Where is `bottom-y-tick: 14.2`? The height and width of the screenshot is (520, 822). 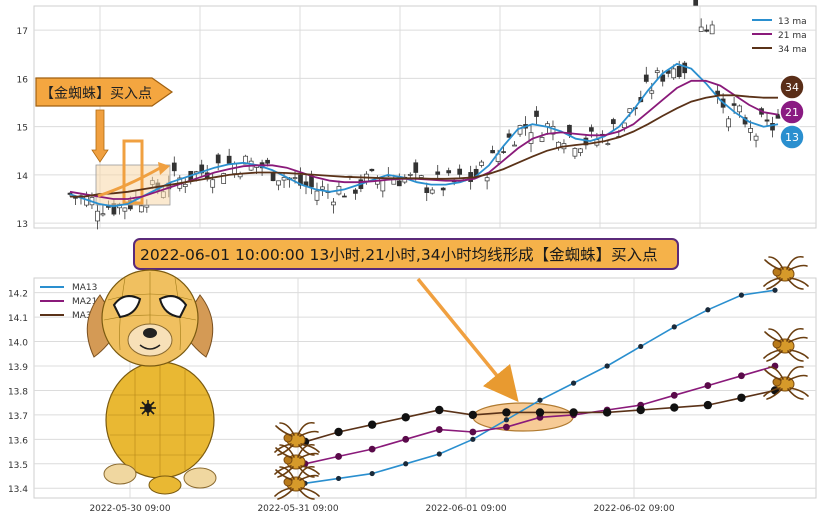 bottom-y-tick: 14.2 is located at coordinates (18, 295).